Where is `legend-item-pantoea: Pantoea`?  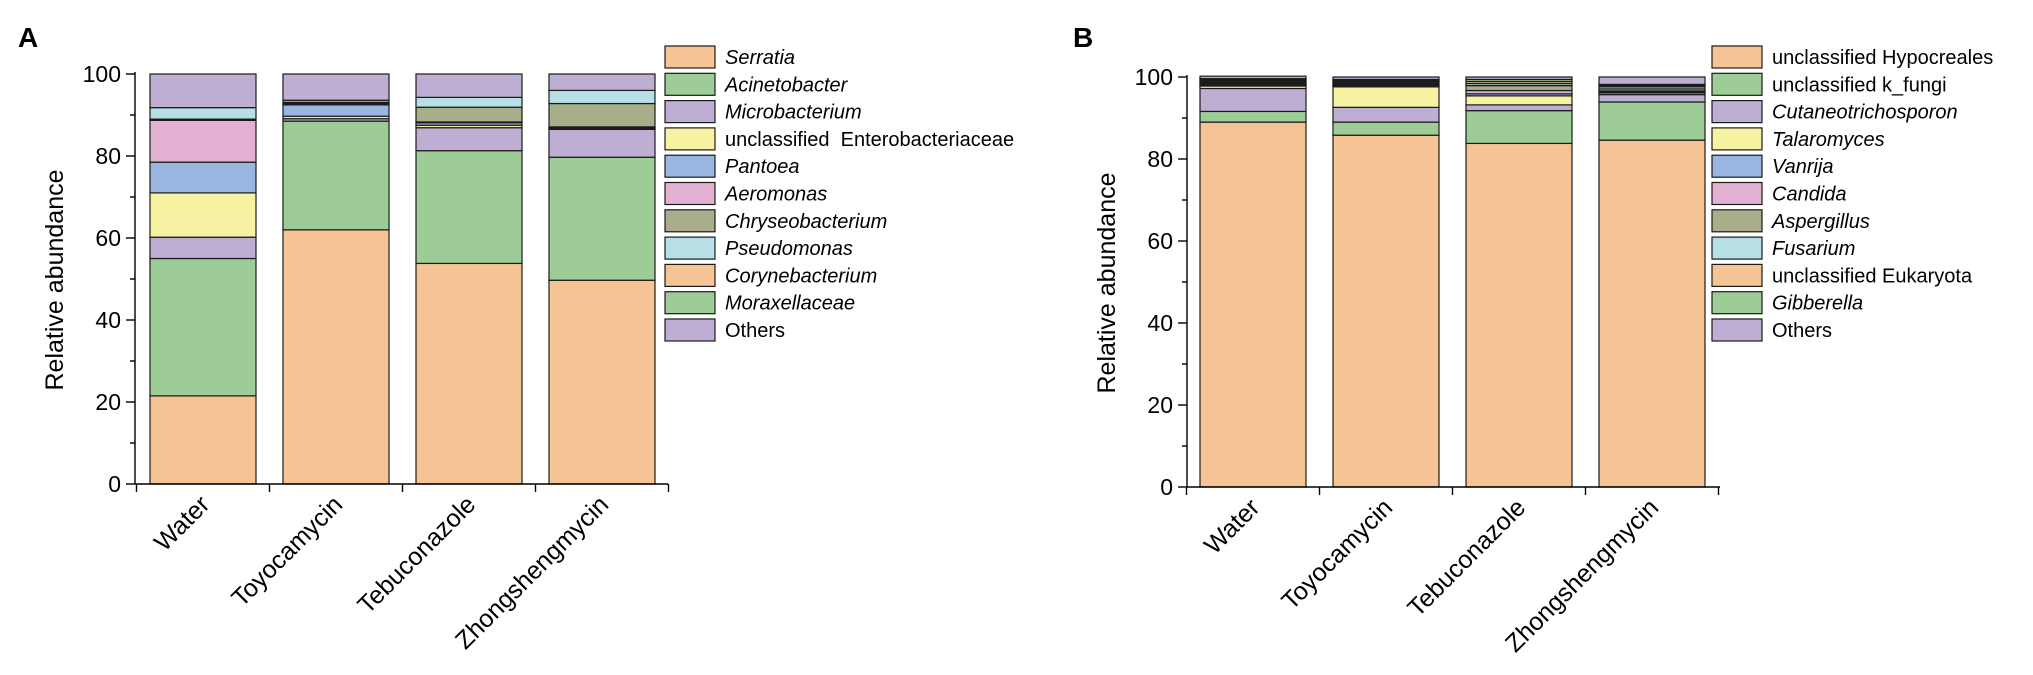 legend-item-pantoea: Pantoea is located at coordinates (732, 166).